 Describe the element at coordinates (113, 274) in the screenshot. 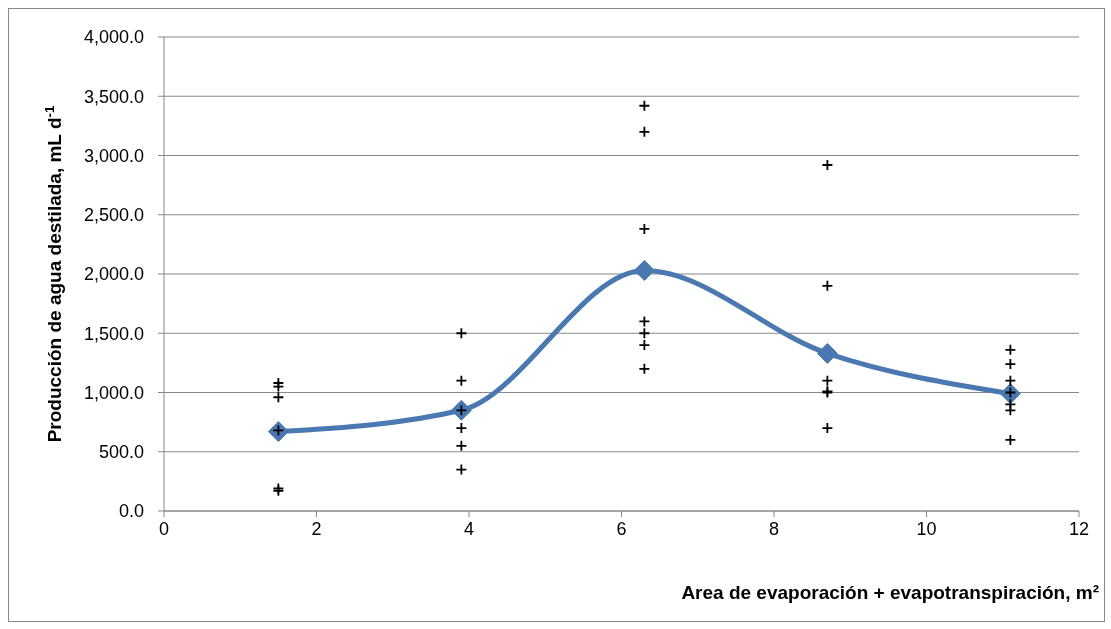

I see `y-tick-label: 2,000.0` at that location.